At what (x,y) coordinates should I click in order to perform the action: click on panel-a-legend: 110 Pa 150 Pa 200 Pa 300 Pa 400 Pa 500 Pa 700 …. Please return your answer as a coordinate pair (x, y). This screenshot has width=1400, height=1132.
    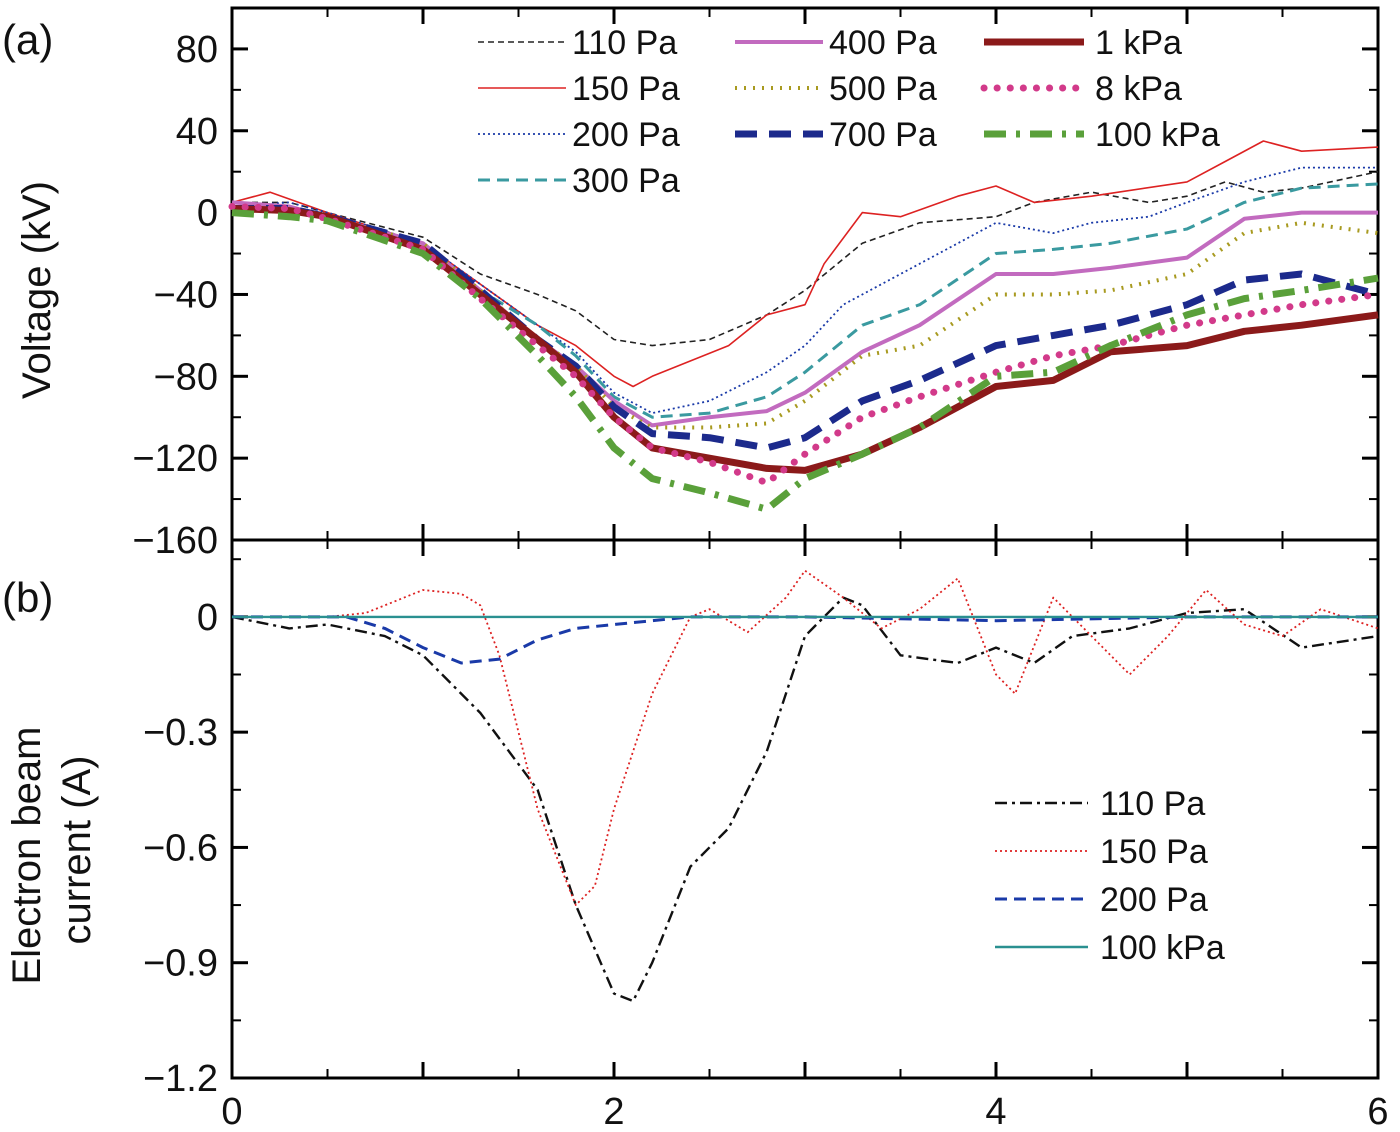
    Looking at the image, I should click on (849, 112).